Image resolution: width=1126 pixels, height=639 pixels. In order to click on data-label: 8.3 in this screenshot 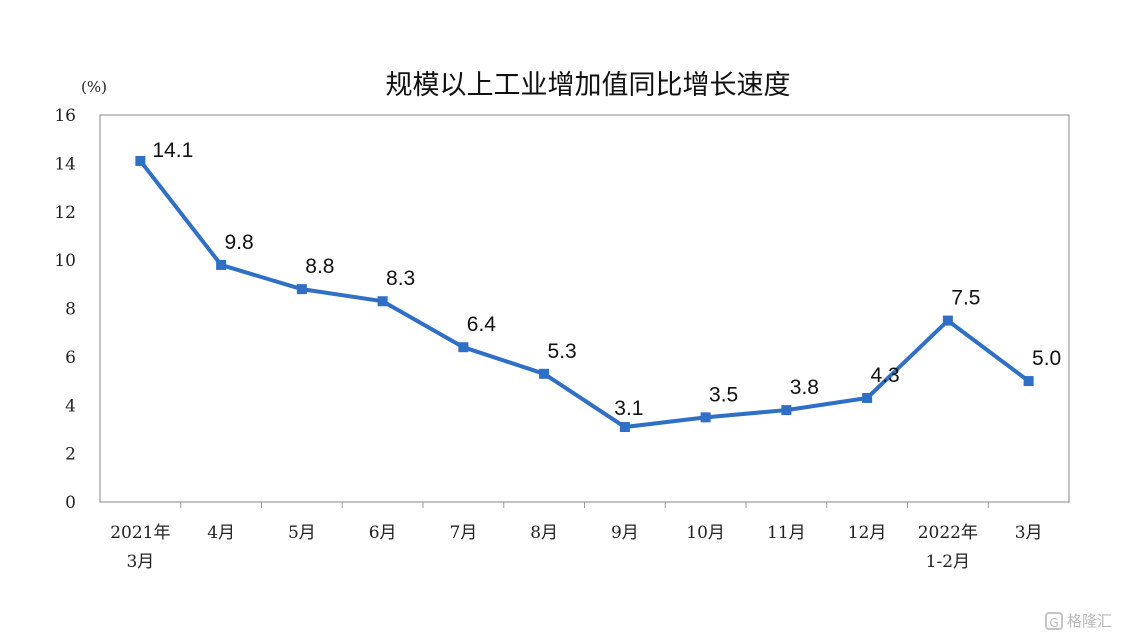, I will do `click(400, 278)`.